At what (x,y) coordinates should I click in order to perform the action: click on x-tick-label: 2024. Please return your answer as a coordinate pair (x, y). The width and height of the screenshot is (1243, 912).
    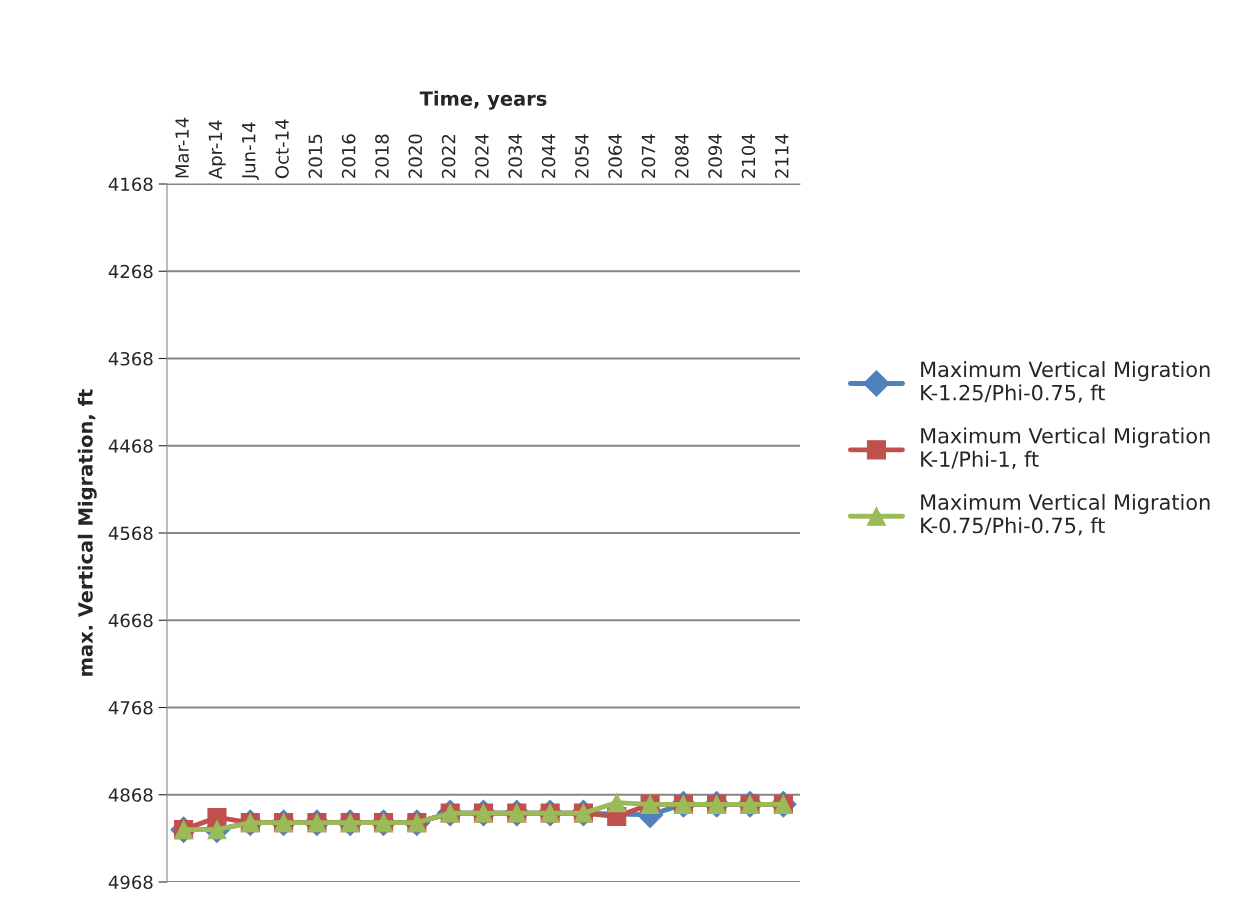
    Looking at the image, I should click on (482, 156).